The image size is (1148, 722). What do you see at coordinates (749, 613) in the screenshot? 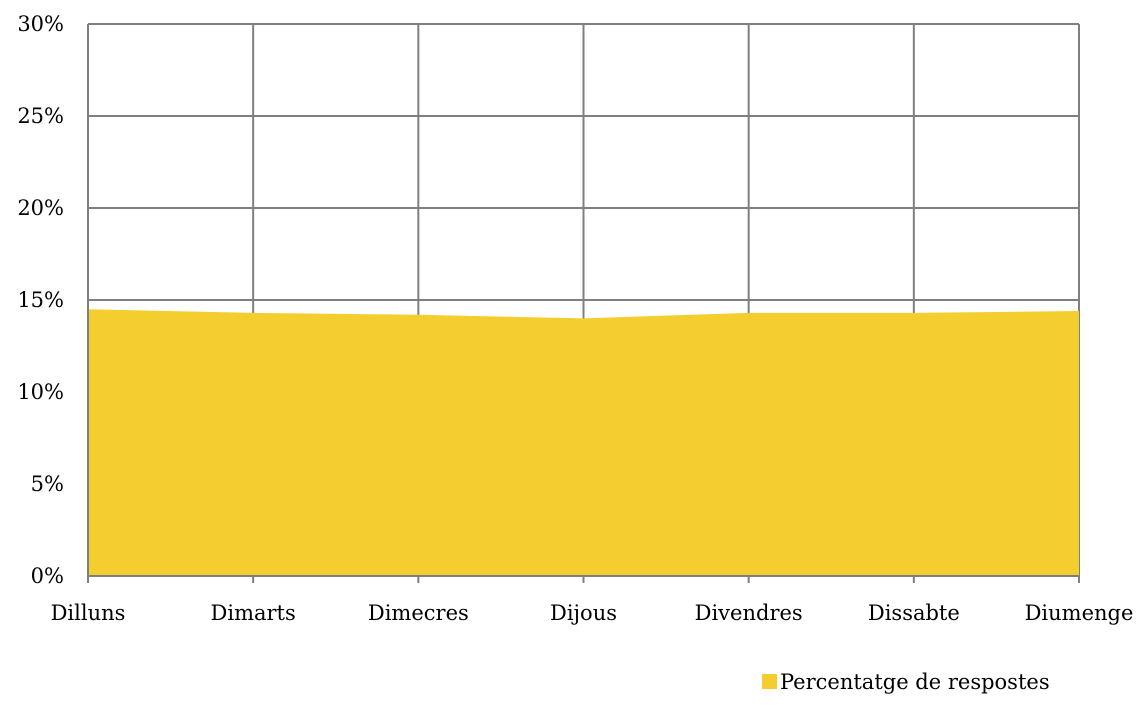
I see `x-tick-label: Divendres` at bounding box center [749, 613].